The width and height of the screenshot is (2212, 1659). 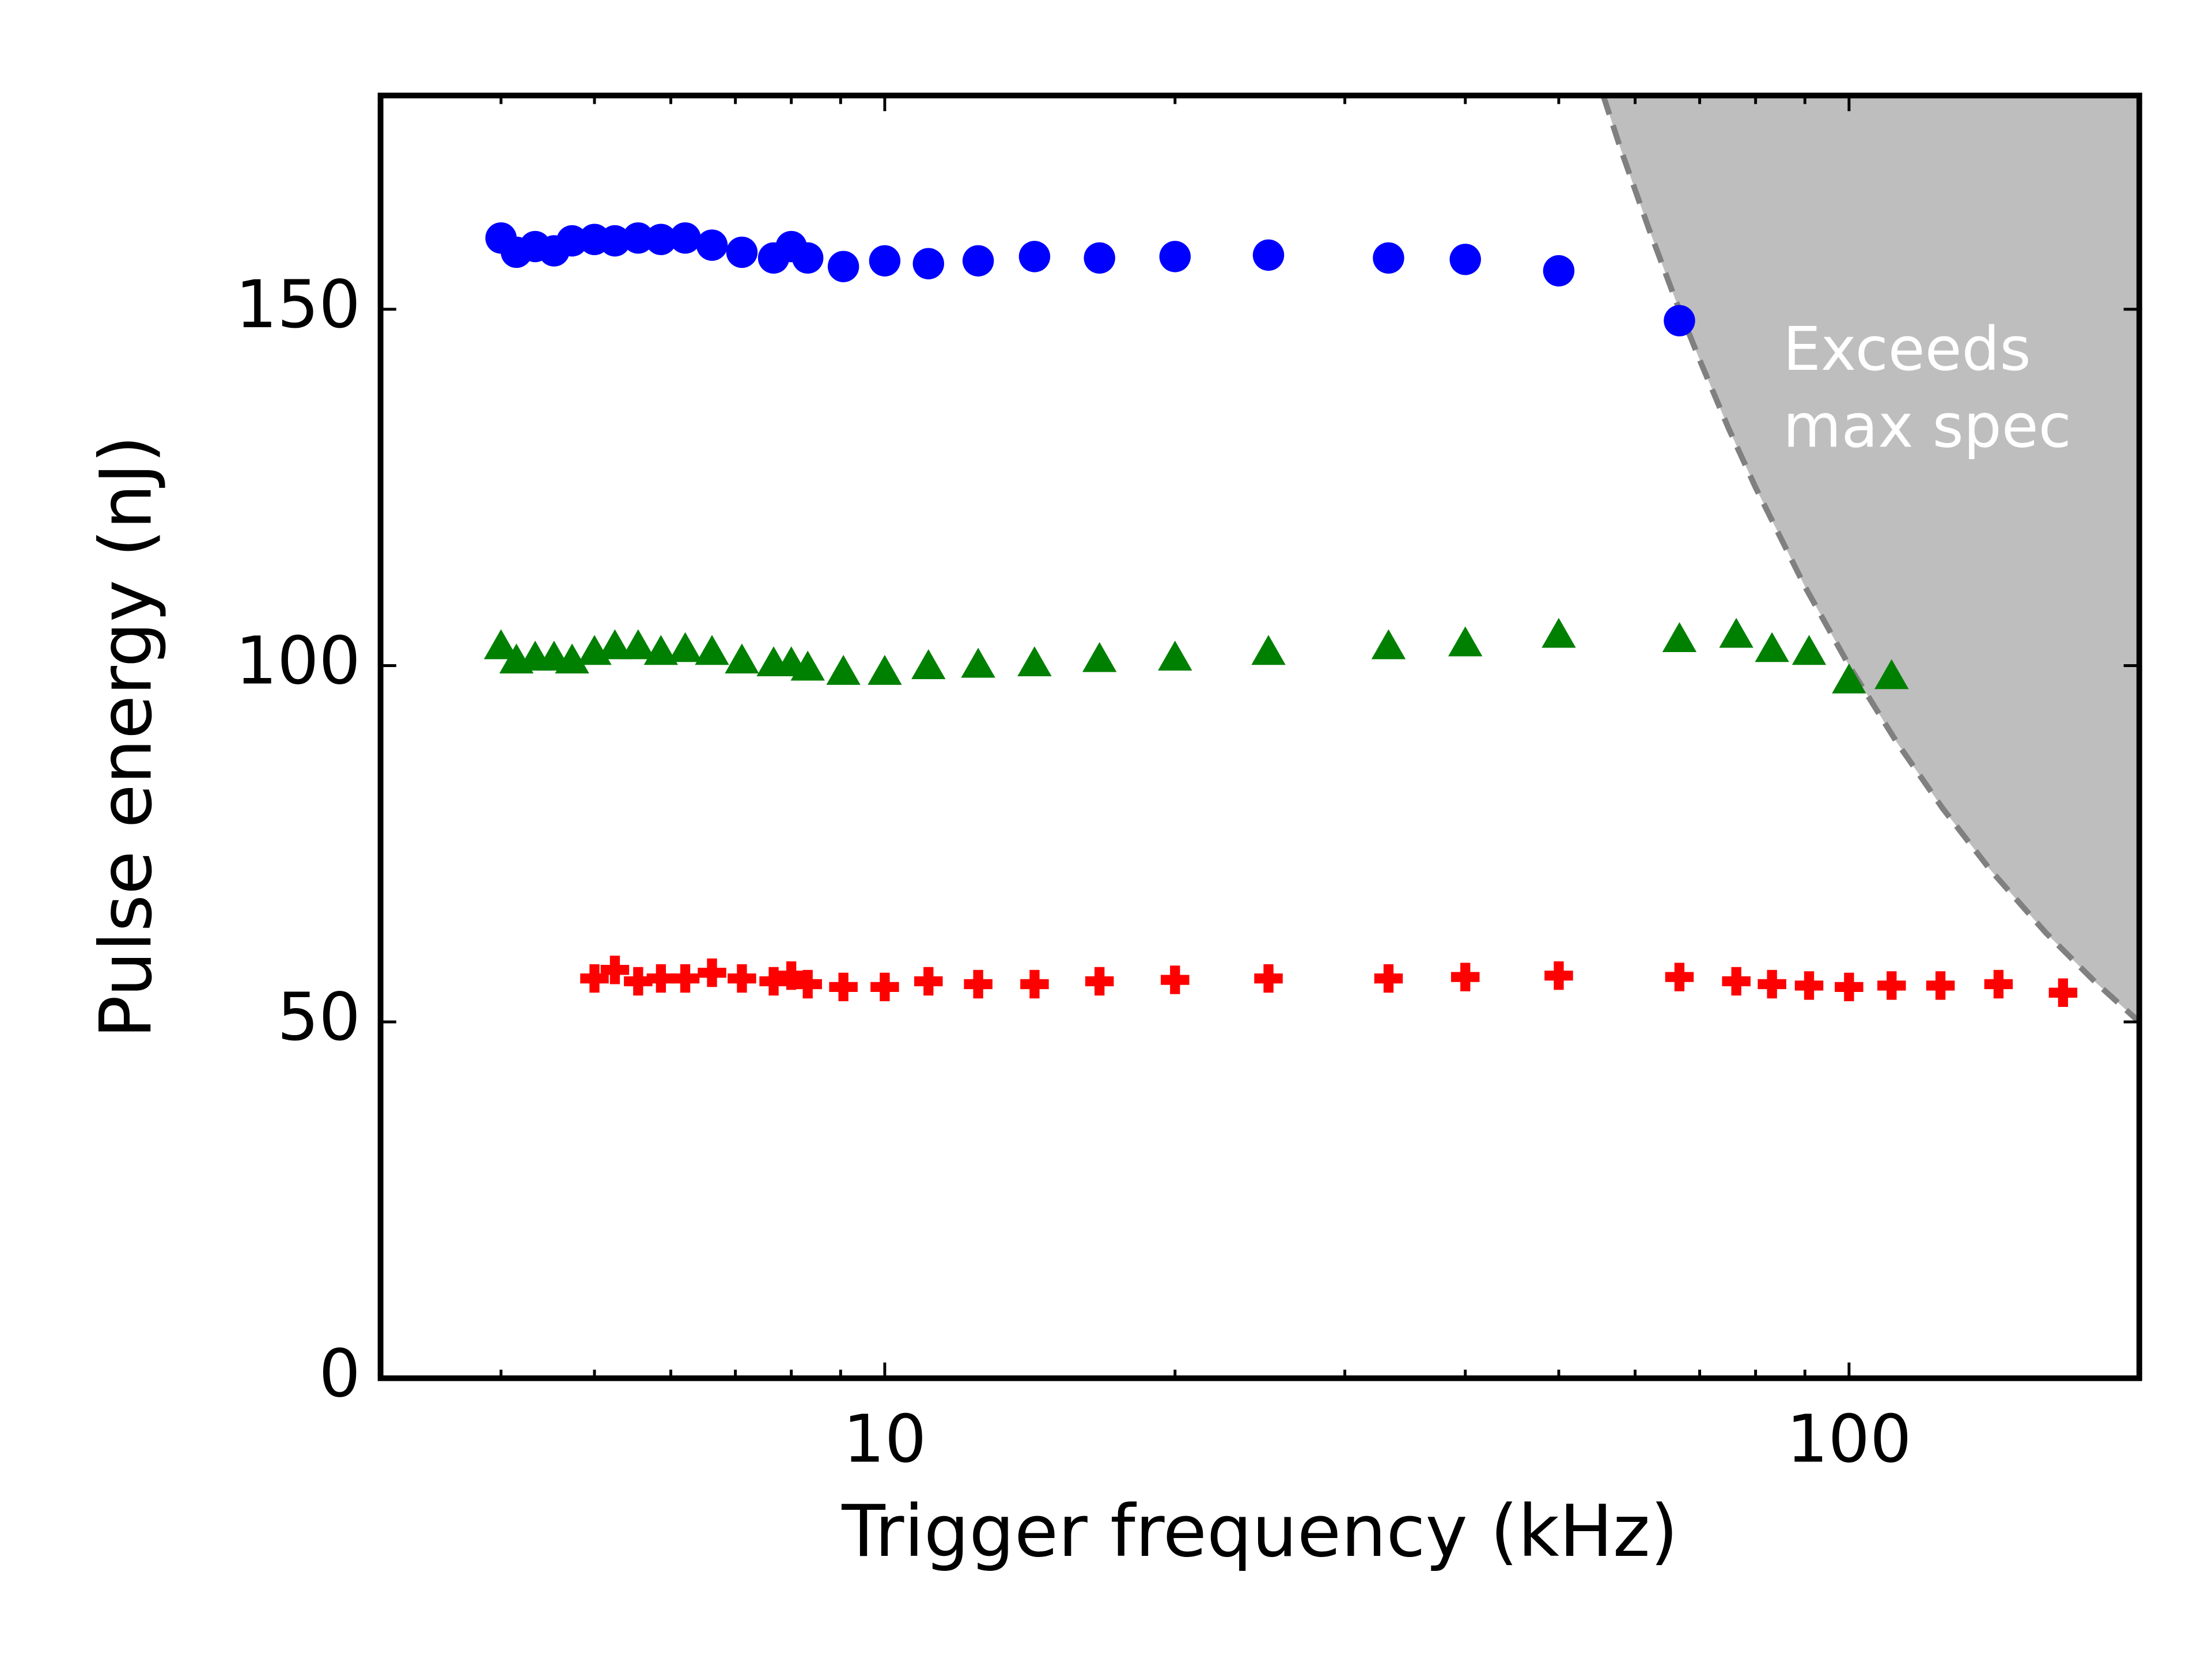 I want to click on y-tick-label: 150, so click(x=298, y=304).